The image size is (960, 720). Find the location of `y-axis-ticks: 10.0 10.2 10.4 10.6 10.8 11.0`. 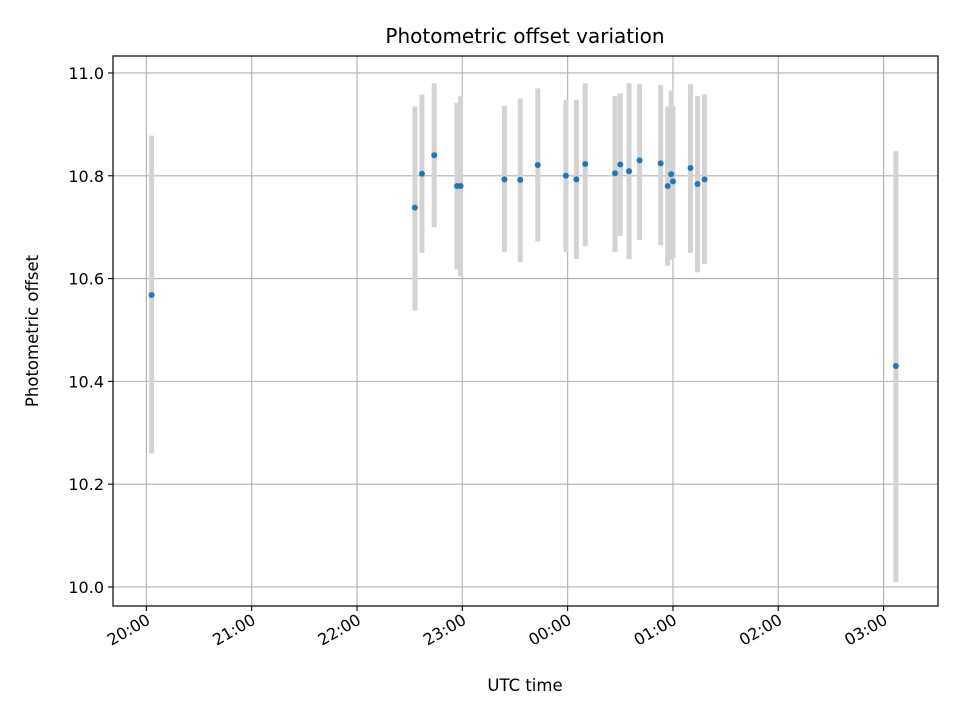

y-axis-ticks: 10.0 10.2 10.4 10.6 10.8 11.0 is located at coordinates (90, 330).